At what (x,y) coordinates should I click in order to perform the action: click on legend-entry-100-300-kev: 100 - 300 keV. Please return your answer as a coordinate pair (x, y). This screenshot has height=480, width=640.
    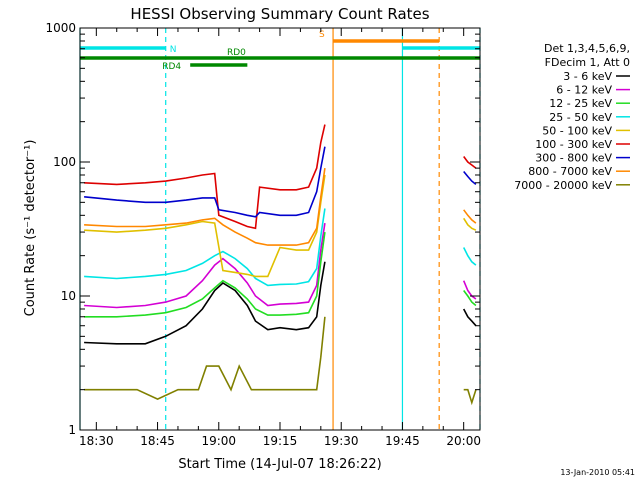
    Looking at the image, I should click on (573, 144).